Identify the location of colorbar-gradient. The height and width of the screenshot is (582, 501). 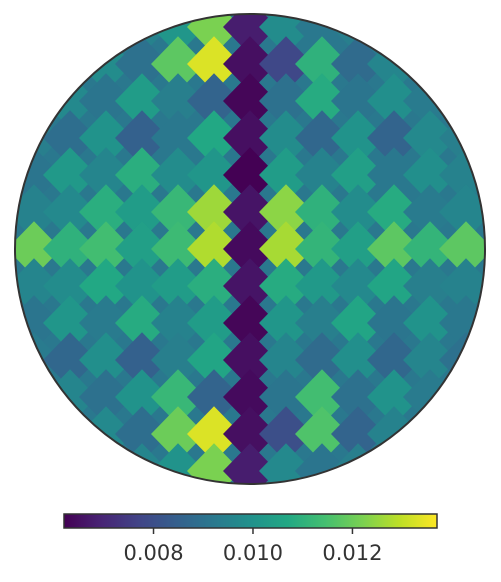
(250, 521).